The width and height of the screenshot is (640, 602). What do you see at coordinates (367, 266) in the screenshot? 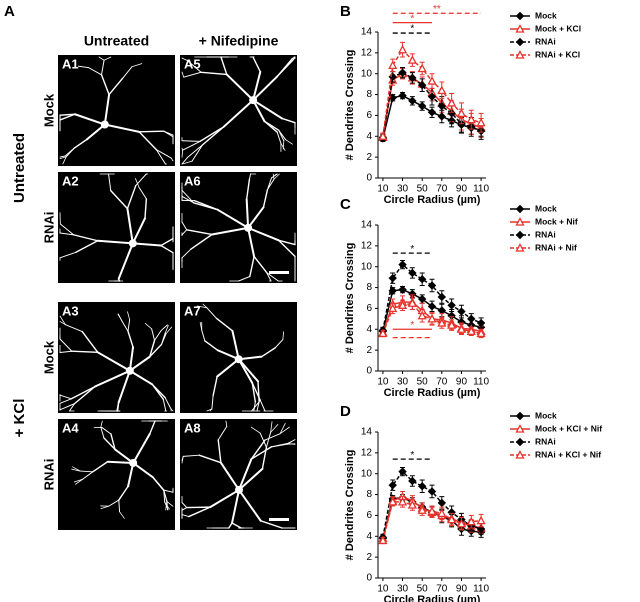
I see `y-tick-label: 10` at bounding box center [367, 266].